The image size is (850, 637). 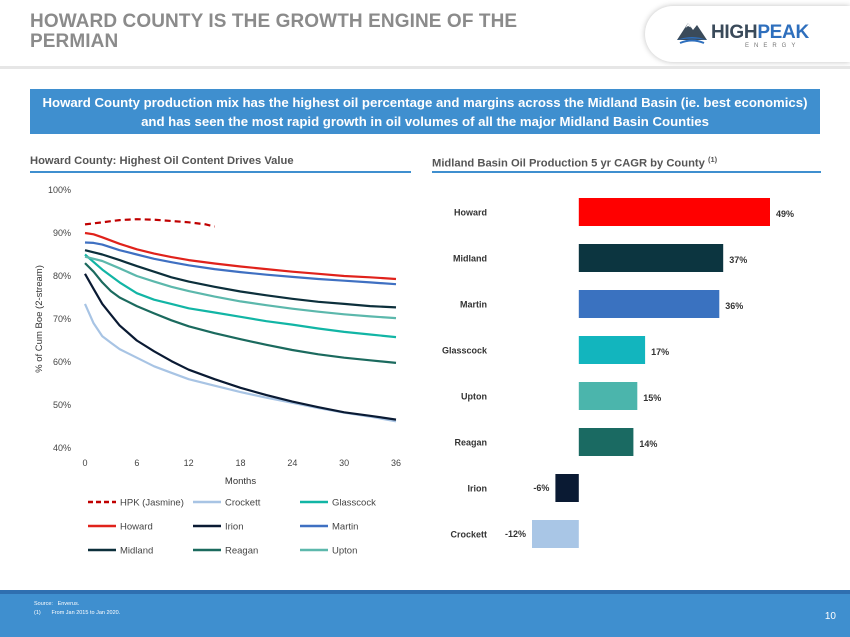 I want to click on y-axis-title: % of Cum Boe (2-stream), so click(x=39, y=319).